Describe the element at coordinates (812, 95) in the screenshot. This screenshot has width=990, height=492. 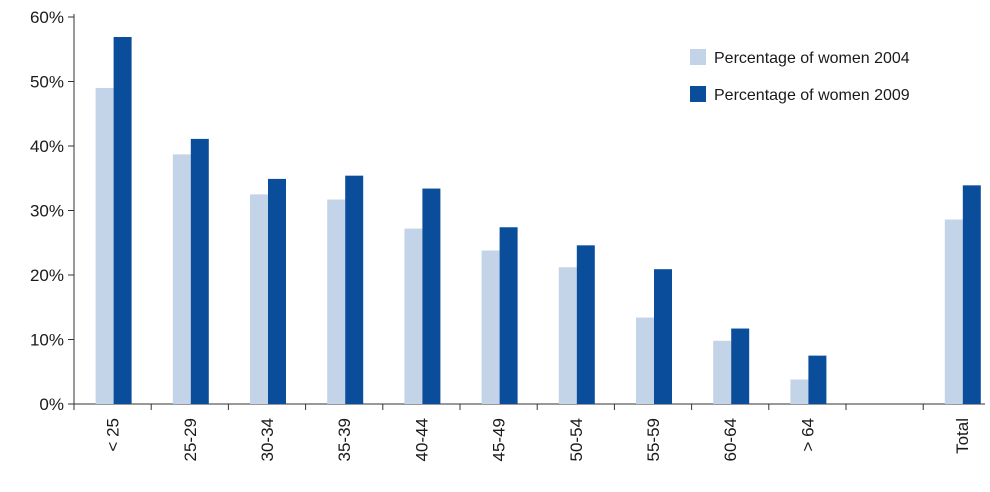
I see `legend-label: Percentage of women 2009` at that location.